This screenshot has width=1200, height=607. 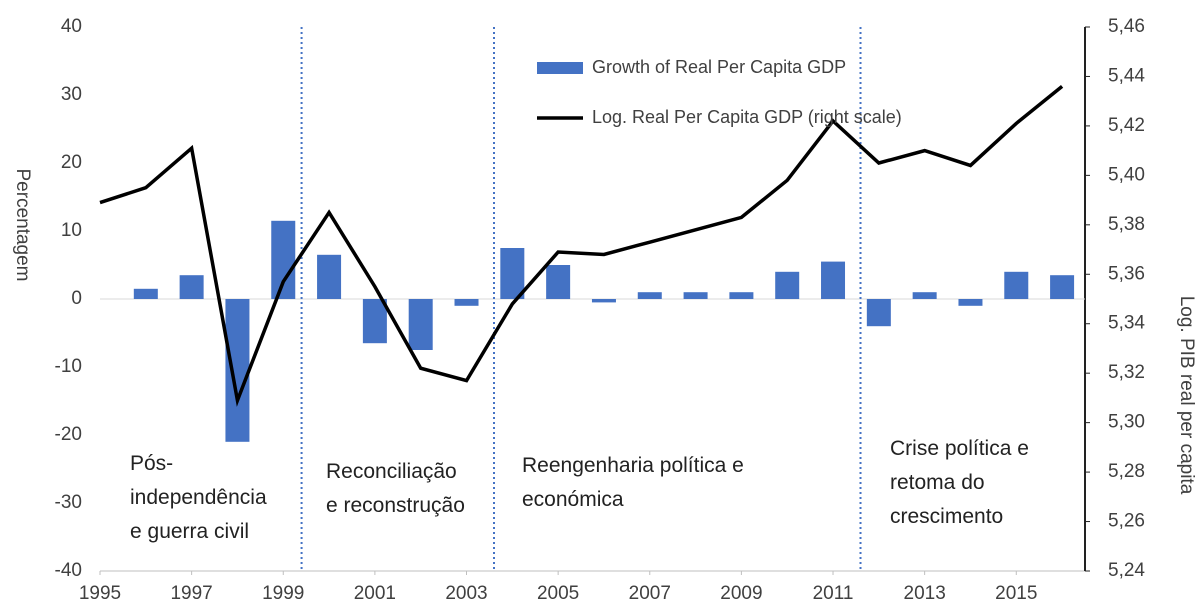 I want to click on y-tick-label: 40, so click(x=71, y=26).